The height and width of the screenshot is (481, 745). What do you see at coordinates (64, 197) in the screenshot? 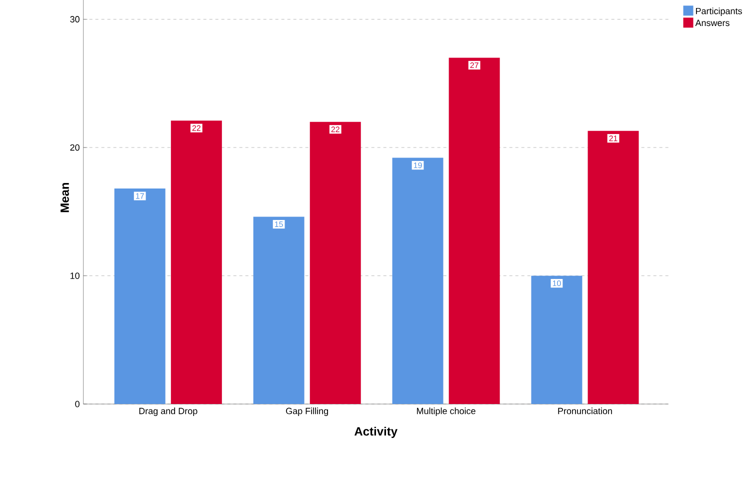
I see `y-axis-title: Mean` at bounding box center [64, 197].